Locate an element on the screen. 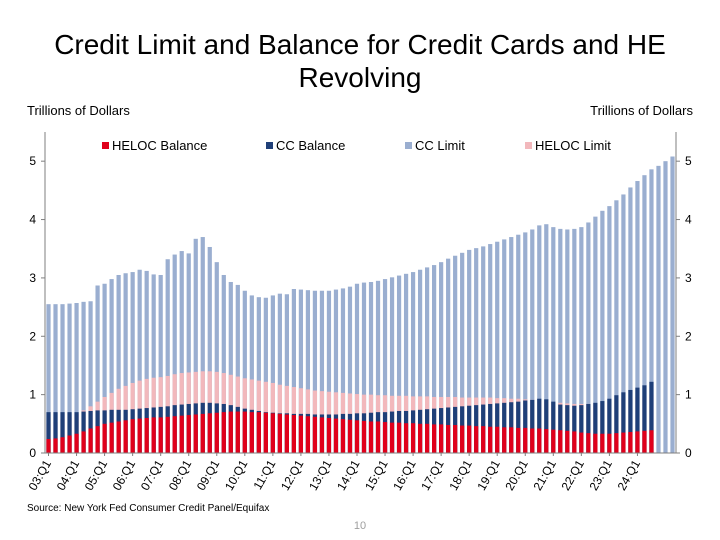  y-tick-label-left: 5 is located at coordinates (32, 161).